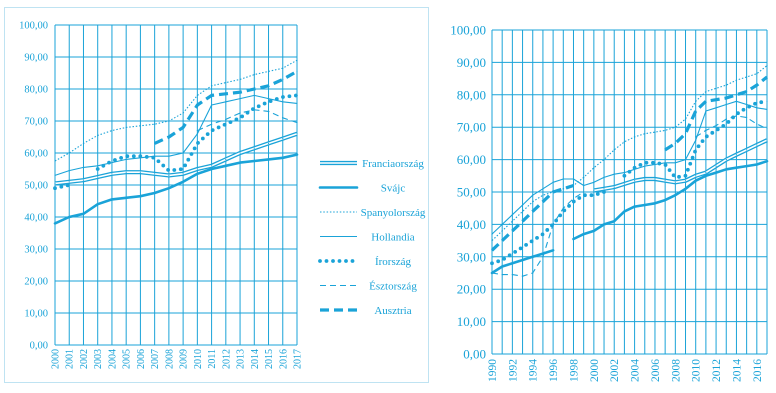  What do you see at coordinates (471, 289) in the screenshot?
I see `y-tick-label: 20,00` at bounding box center [471, 289].